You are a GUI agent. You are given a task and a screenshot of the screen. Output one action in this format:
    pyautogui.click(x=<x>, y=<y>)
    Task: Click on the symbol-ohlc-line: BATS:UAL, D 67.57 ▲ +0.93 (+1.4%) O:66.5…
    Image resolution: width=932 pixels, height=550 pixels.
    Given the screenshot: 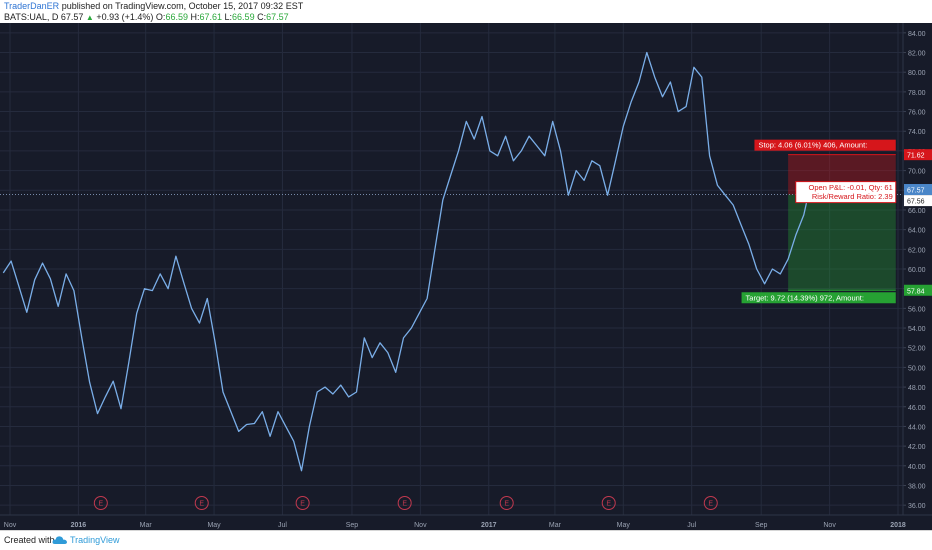 What is the action you would take?
    pyautogui.click(x=146, y=17)
    